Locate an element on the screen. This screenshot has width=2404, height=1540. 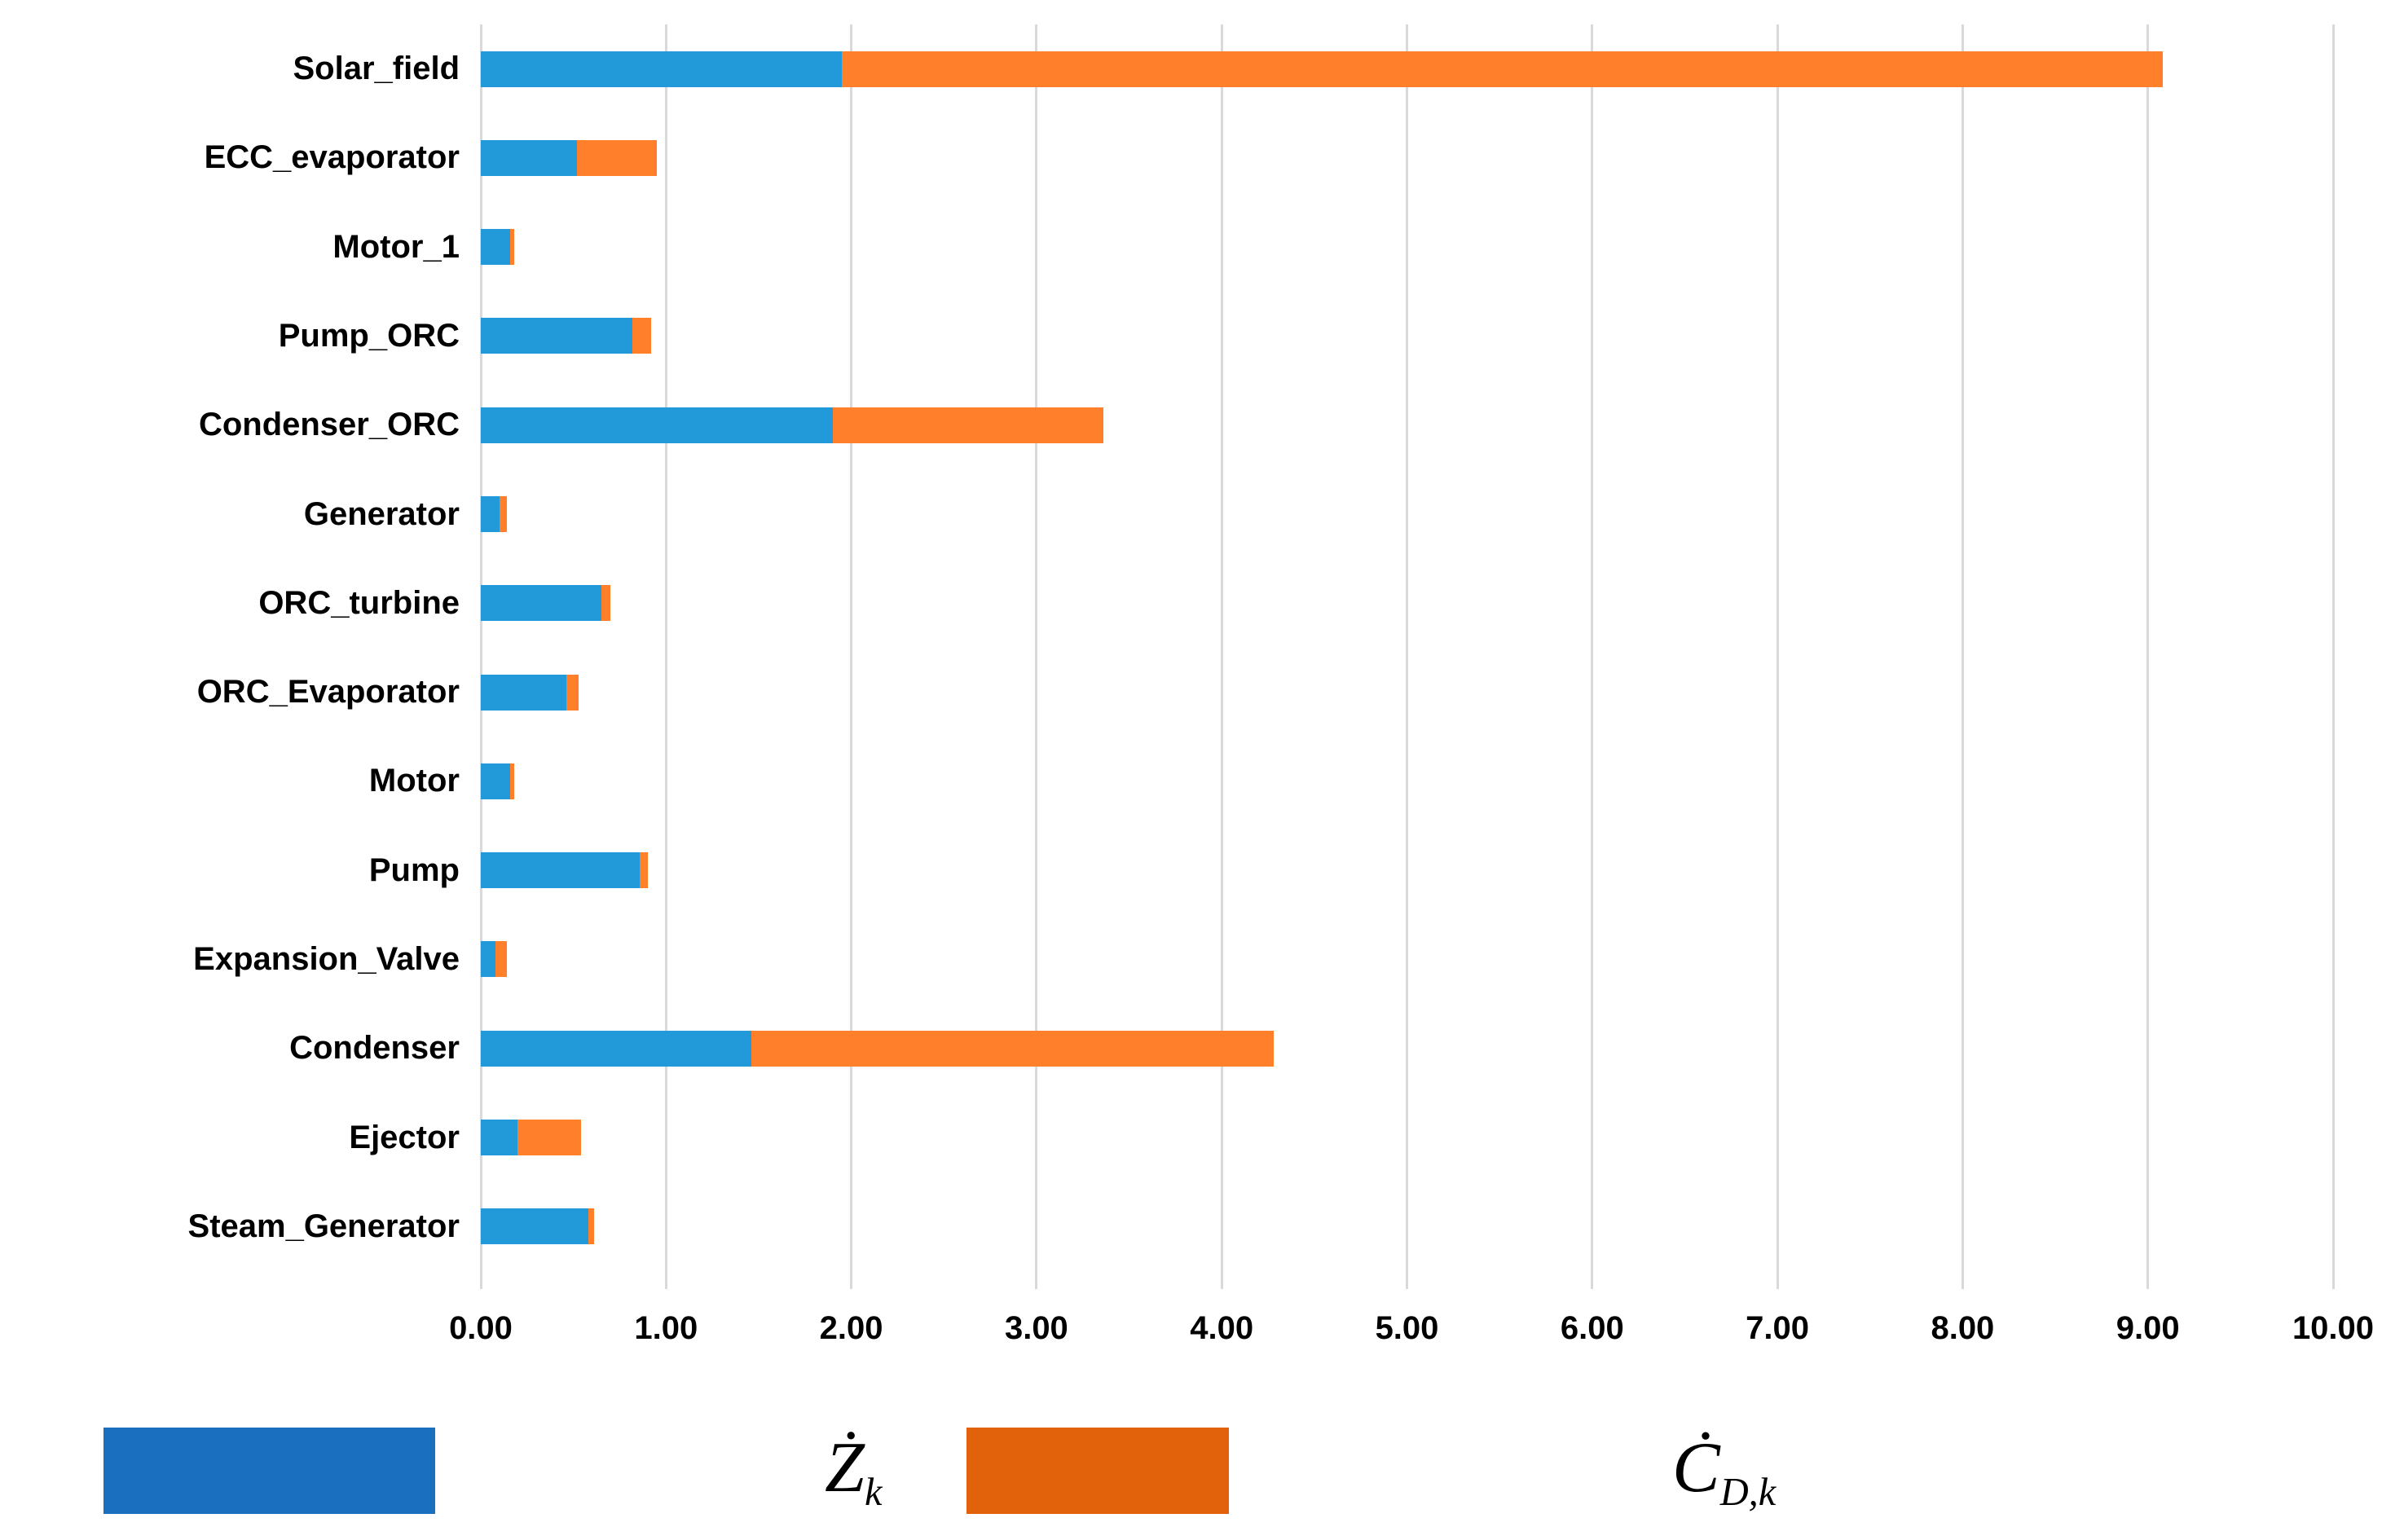
x-tick-label: 3.00 is located at coordinates (1036, 1328).